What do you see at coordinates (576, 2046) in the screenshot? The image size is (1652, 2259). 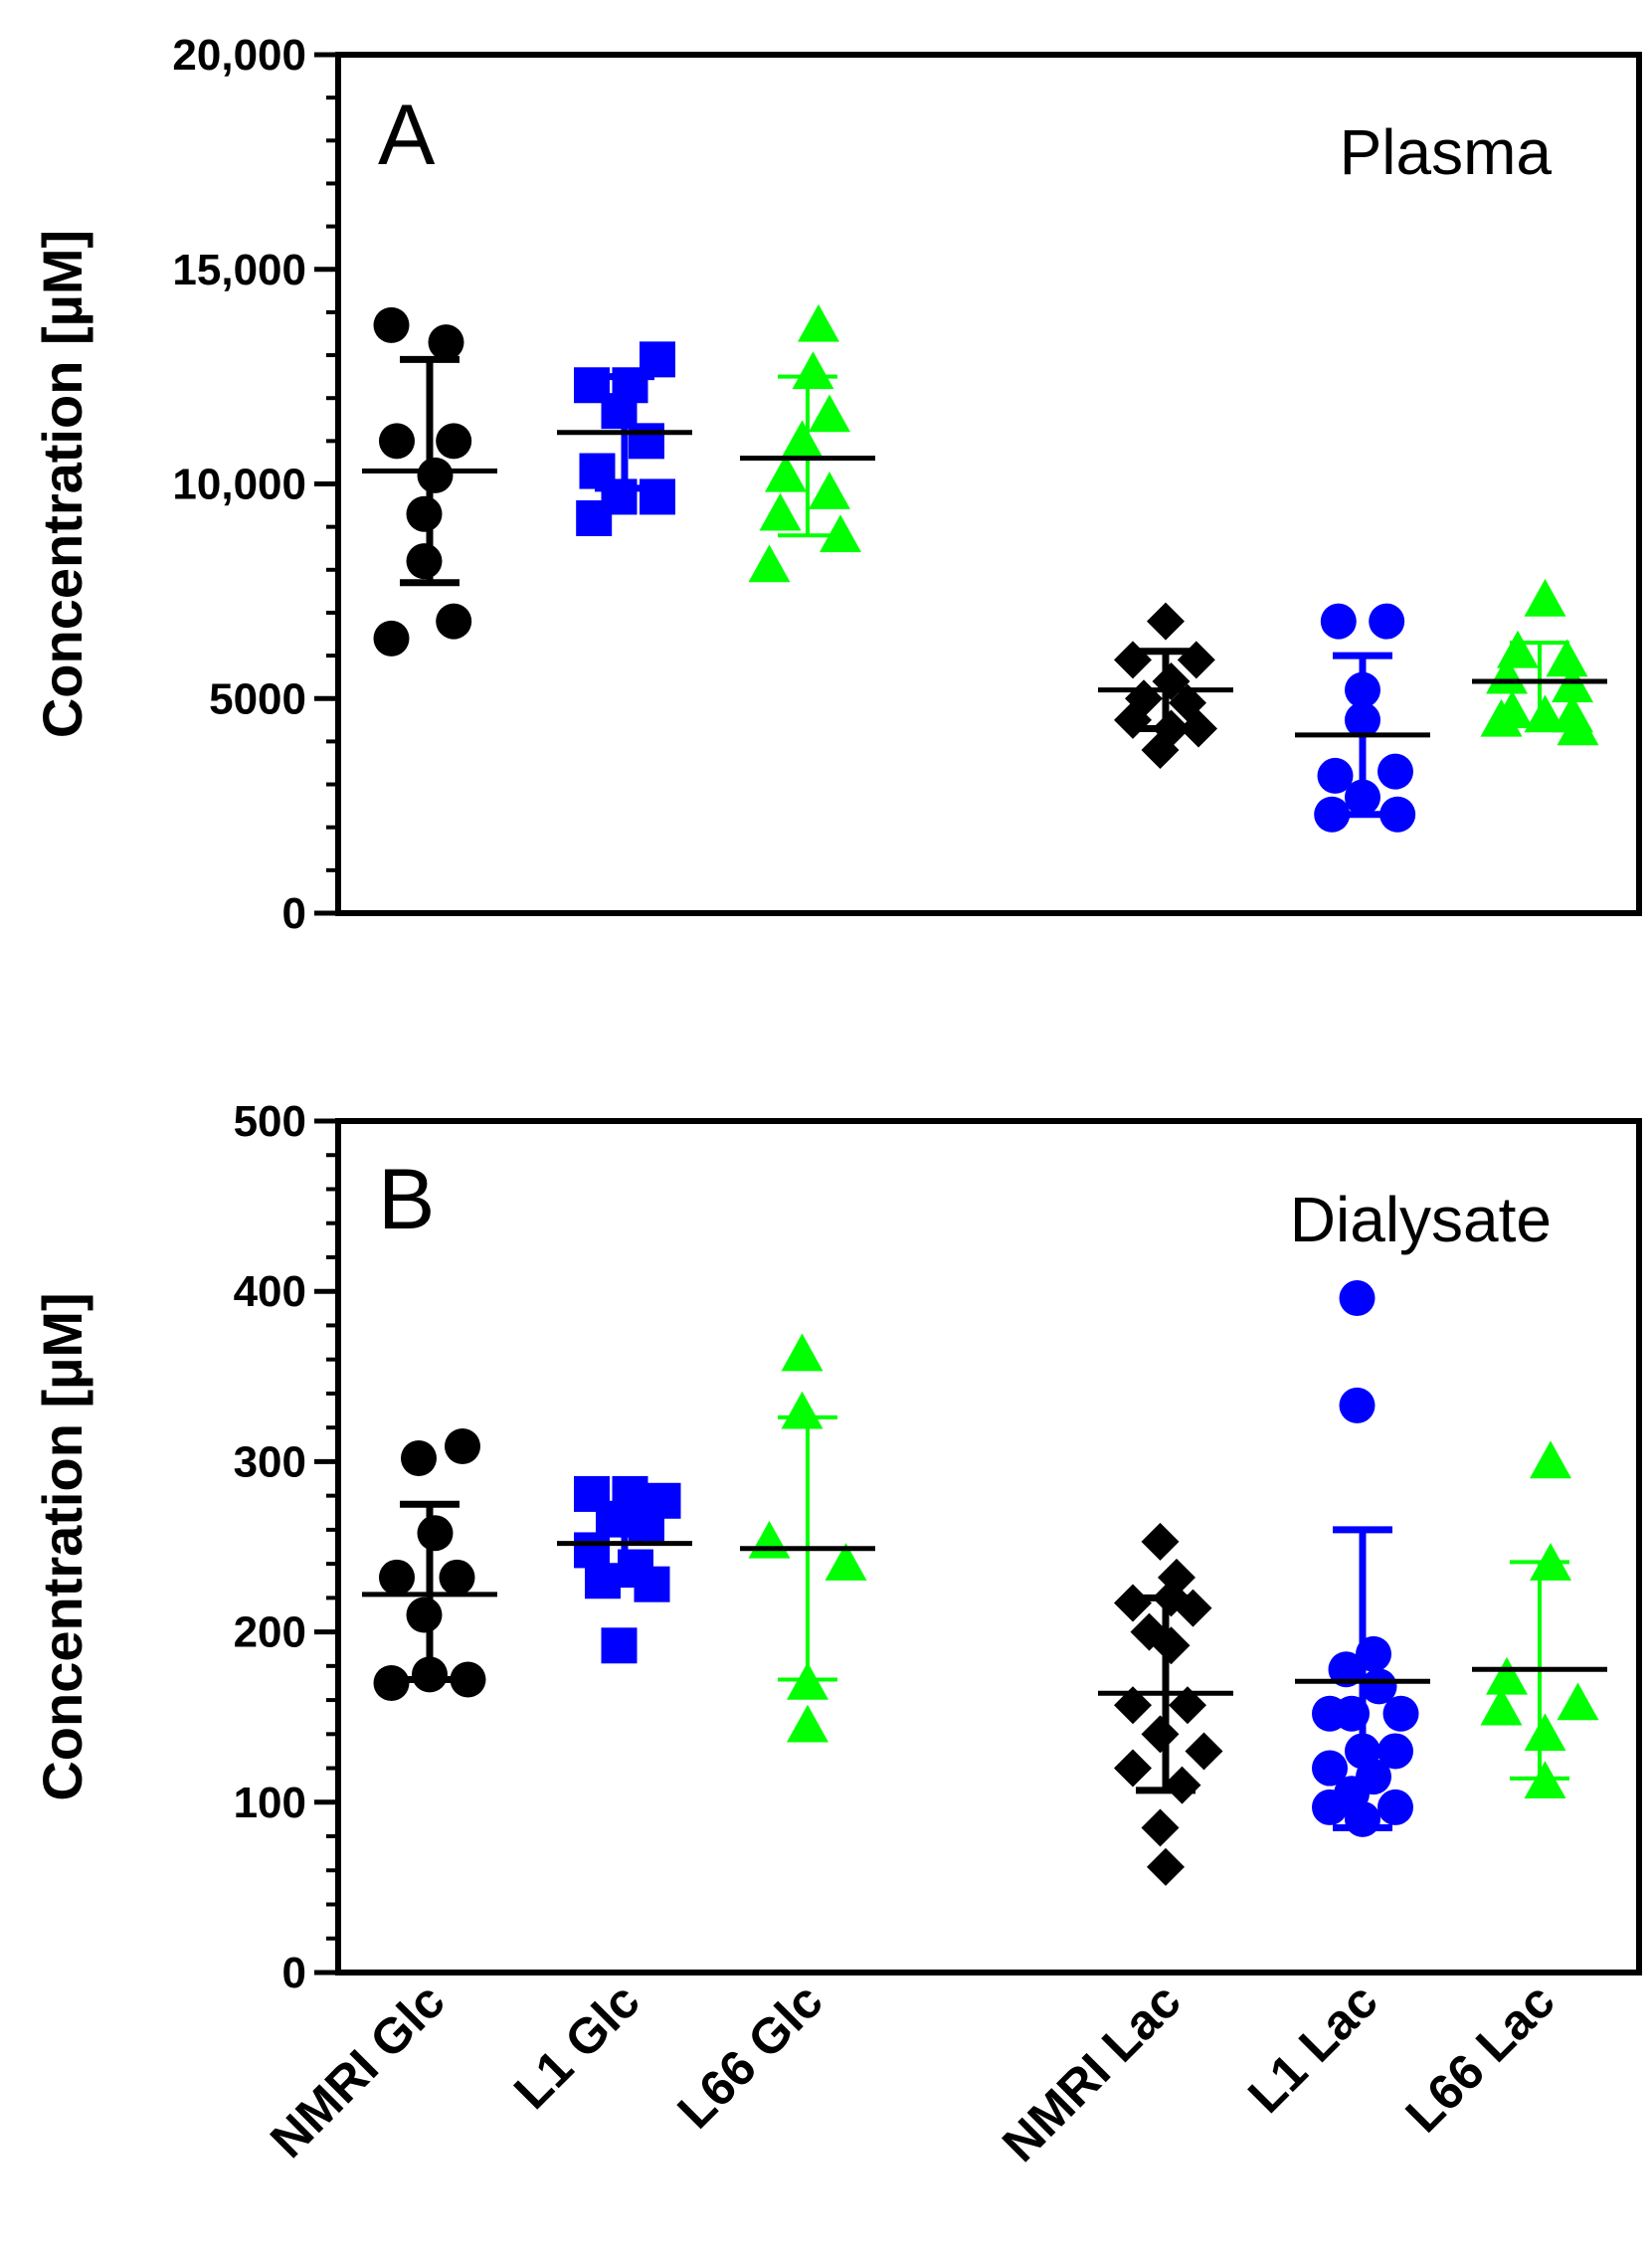 I see `x-category-label: L1 Glc` at bounding box center [576, 2046].